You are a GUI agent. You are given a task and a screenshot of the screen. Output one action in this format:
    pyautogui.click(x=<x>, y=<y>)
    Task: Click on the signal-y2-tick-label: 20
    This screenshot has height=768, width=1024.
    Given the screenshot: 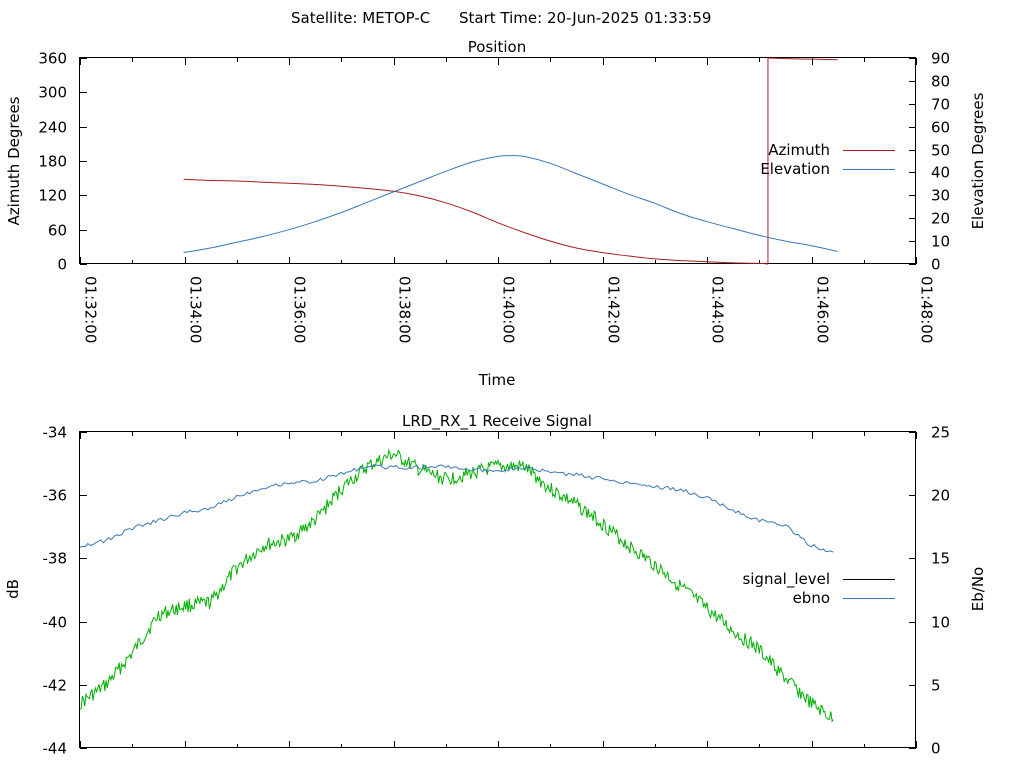 What is the action you would take?
    pyautogui.click(x=940, y=496)
    